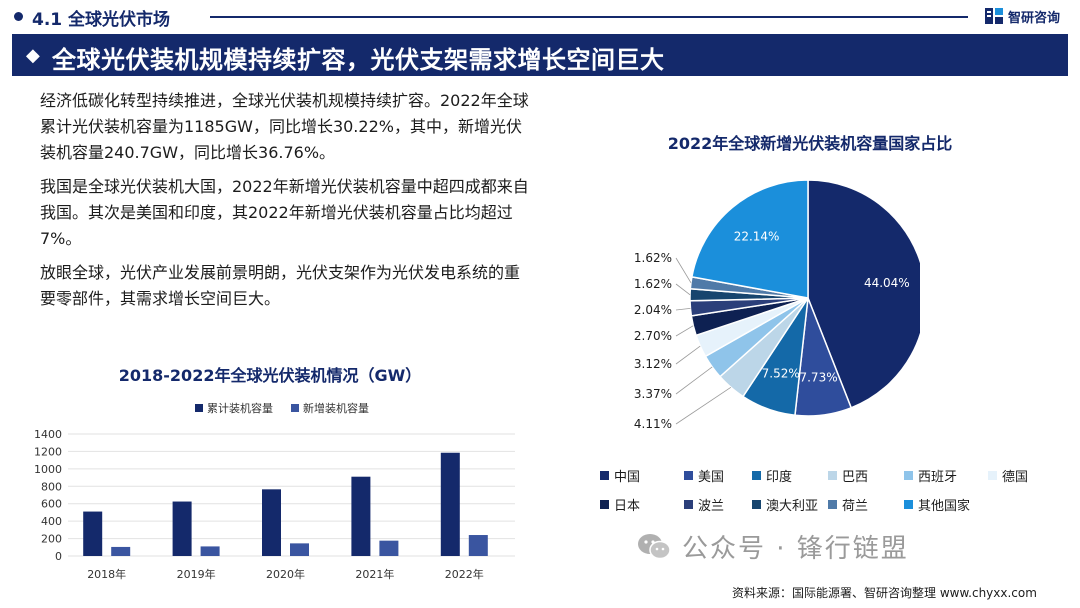  Describe the element at coordinates (795, 549) in the screenshot. I see `wechat-account-text: 公众号 · 锋行链盟` at that location.